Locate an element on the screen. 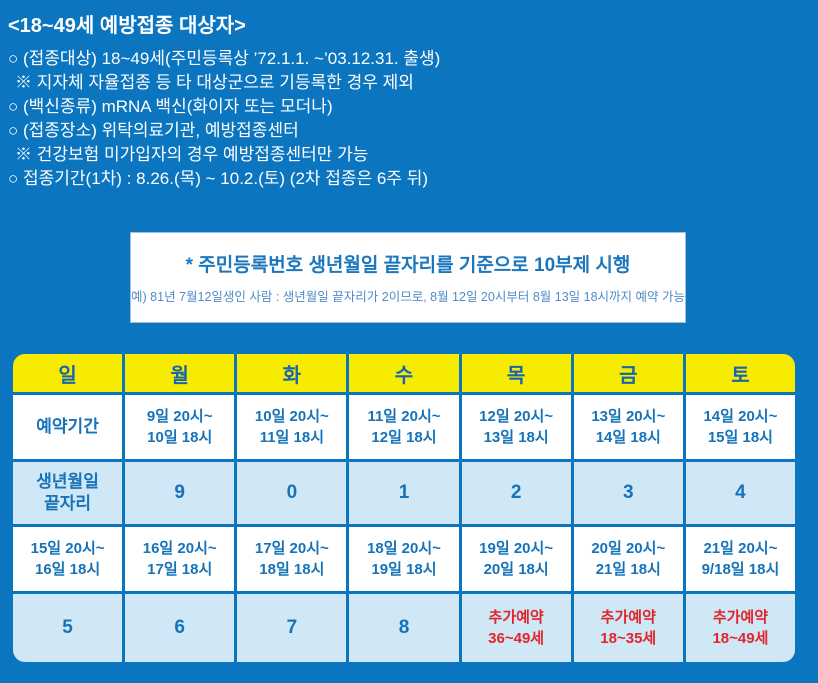 The height and width of the screenshot is (683, 818). day-header-tue: 화 is located at coordinates (292, 373).